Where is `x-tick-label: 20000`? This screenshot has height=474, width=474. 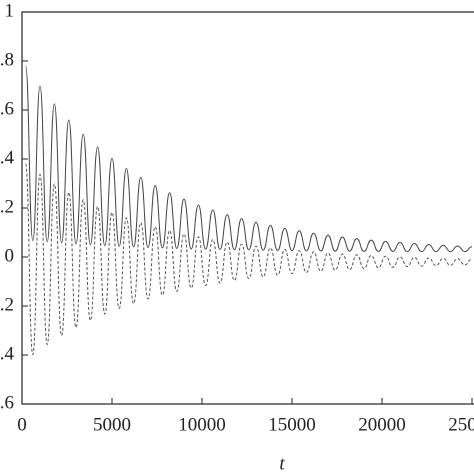 x-tick-label: 20000 is located at coordinates (382, 424).